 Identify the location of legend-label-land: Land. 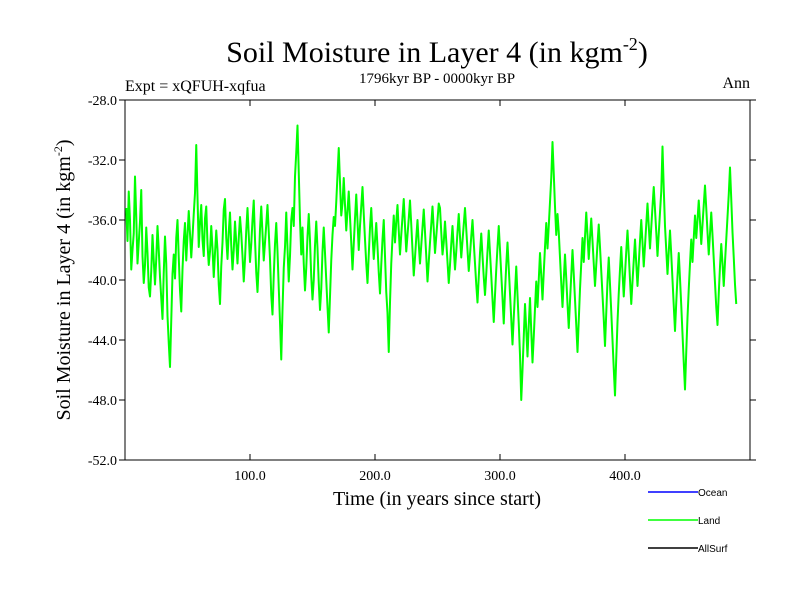
(709, 521).